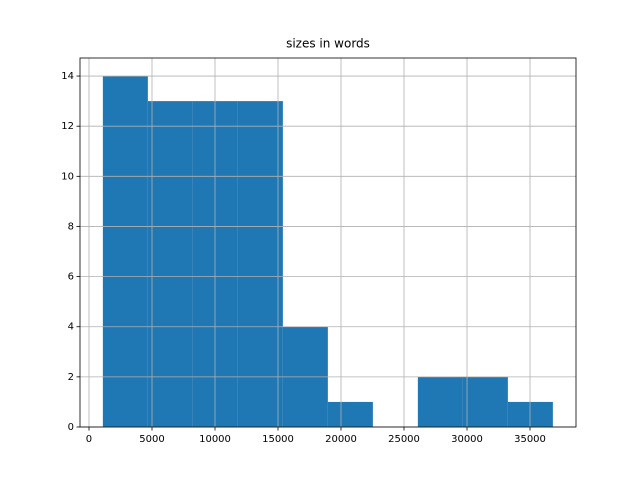 The image size is (640, 480). I want to click on x-tick-label: 30000, so click(467, 439).